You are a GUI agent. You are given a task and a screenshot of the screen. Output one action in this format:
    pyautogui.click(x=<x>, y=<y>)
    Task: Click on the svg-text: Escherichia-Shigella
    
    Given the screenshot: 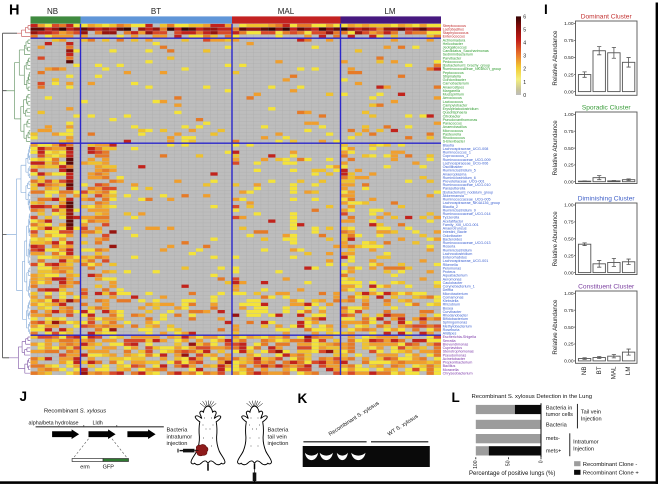 What is the action you would take?
    pyautogui.click(x=460, y=337)
    